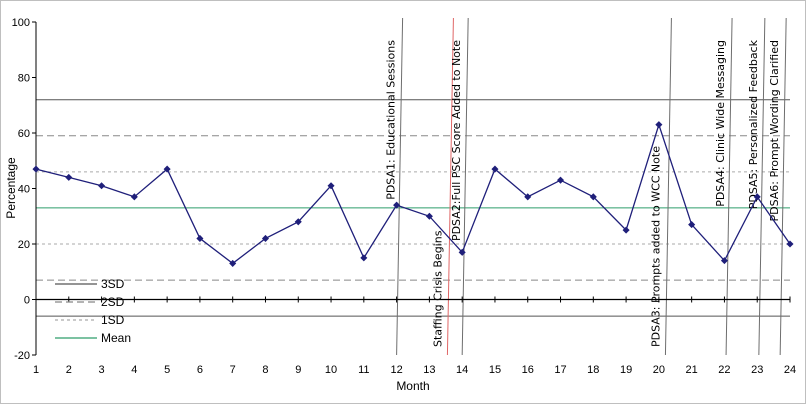 Image resolution: width=806 pixels, height=404 pixels. What do you see at coordinates (11, 188) in the screenshot?
I see `y-axis-title: Percentage` at bounding box center [11, 188].